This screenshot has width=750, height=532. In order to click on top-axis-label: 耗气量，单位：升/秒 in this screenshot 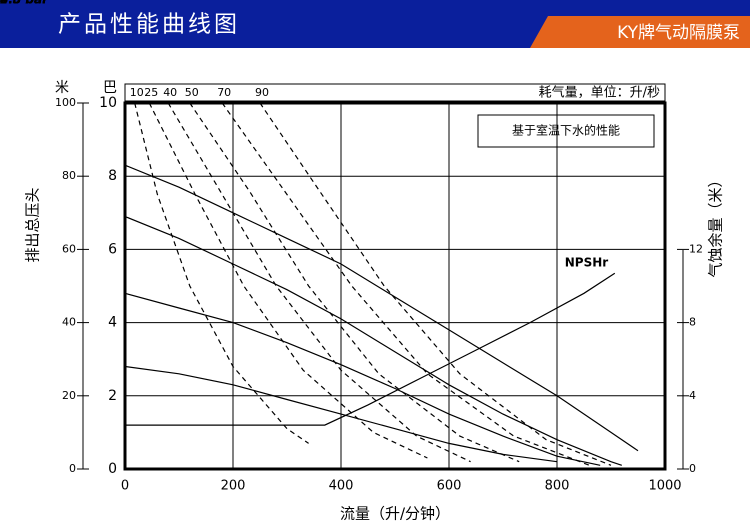, I will do `click(599, 93)`.